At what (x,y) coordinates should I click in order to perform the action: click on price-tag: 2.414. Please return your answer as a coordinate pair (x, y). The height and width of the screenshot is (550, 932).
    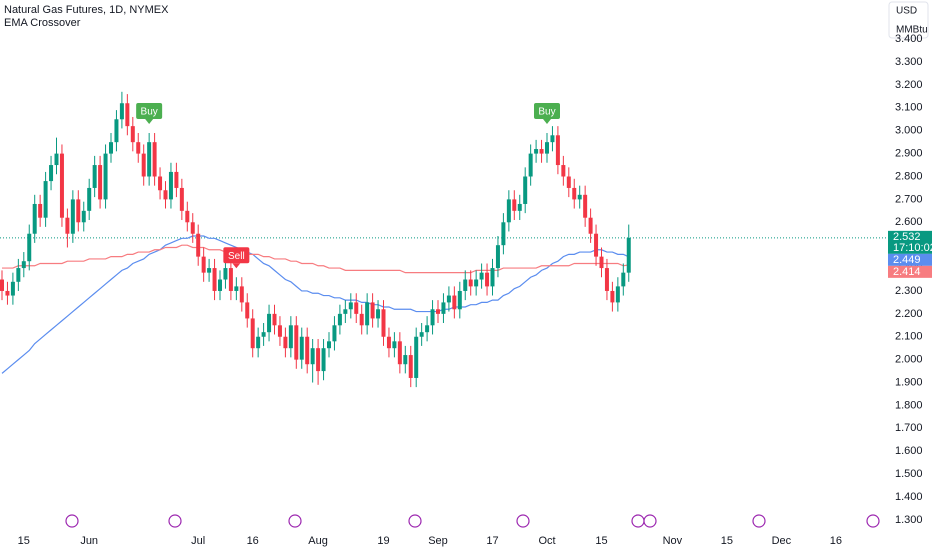
    Looking at the image, I should click on (907, 272).